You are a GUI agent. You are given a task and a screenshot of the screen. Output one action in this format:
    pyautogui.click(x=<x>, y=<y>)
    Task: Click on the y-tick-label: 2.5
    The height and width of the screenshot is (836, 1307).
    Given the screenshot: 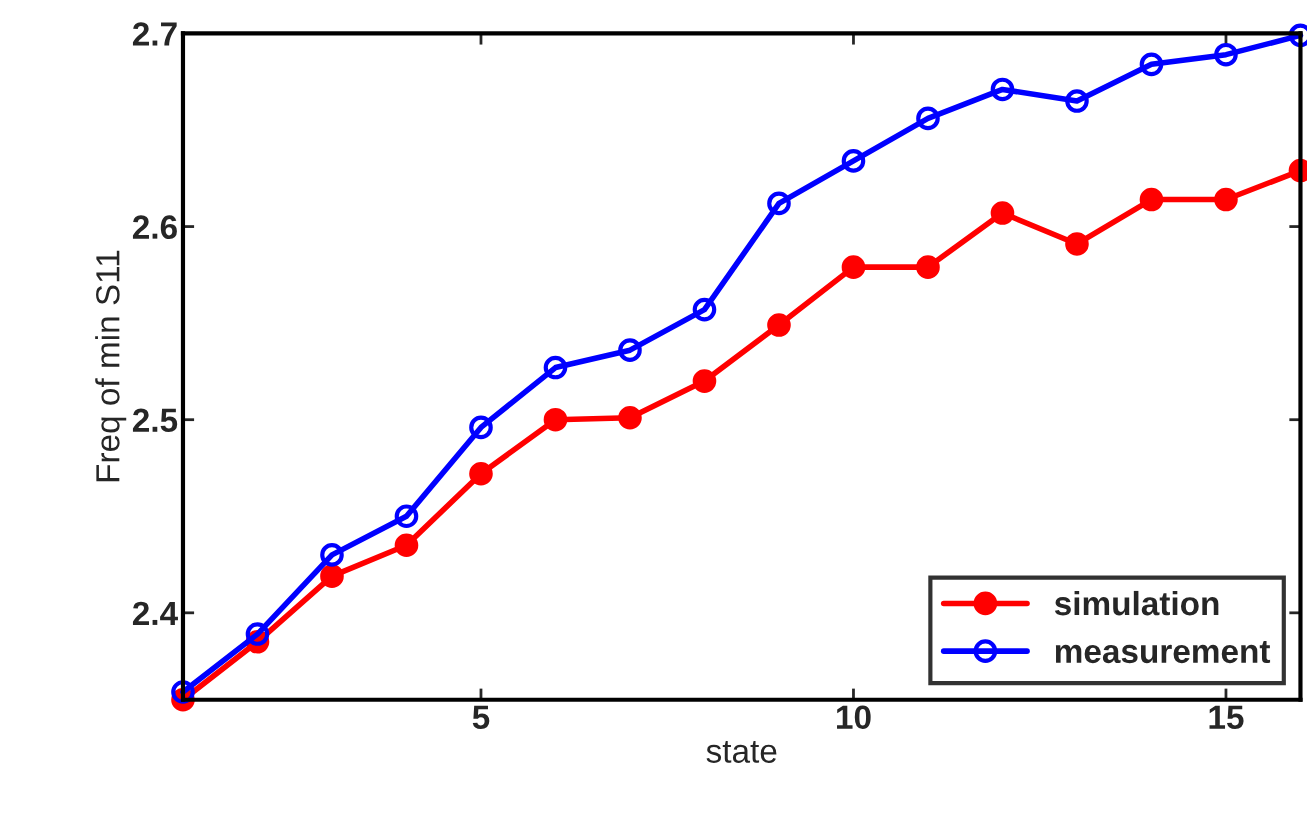 What is the action you would take?
    pyautogui.click(x=155, y=420)
    